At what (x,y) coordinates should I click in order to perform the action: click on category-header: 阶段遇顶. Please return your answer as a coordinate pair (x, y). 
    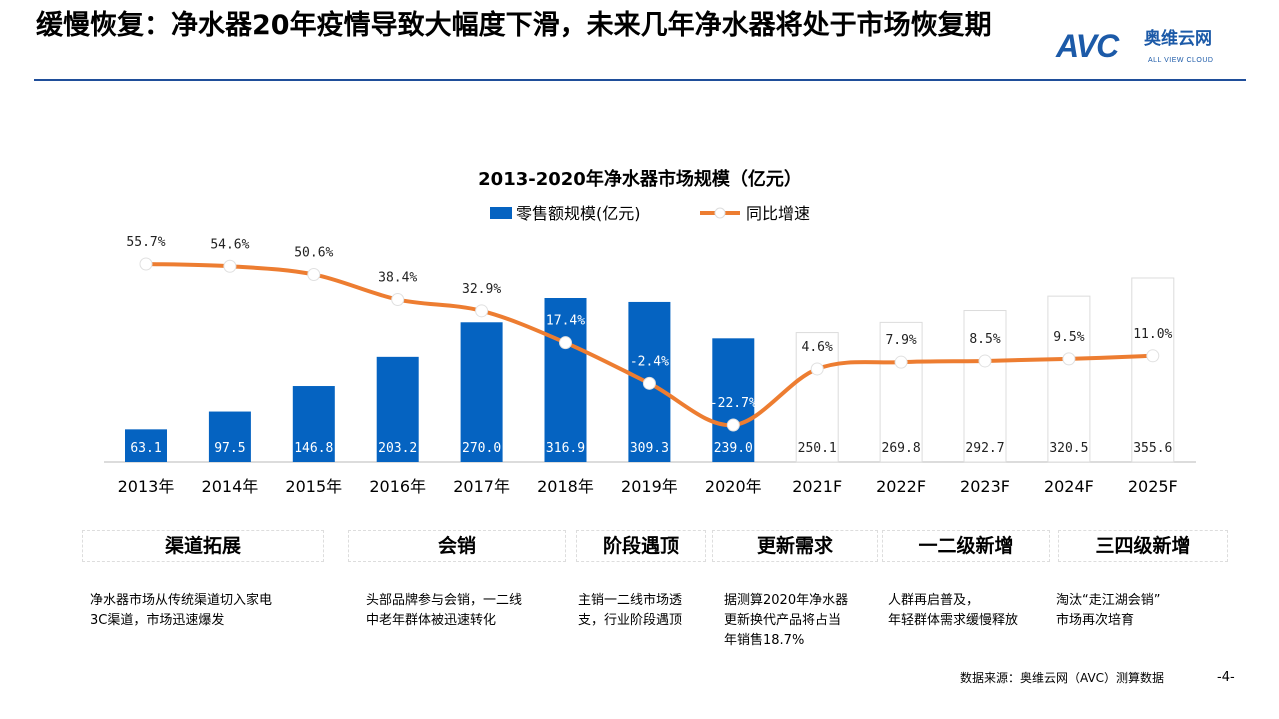
    Looking at the image, I should click on (641, 546).